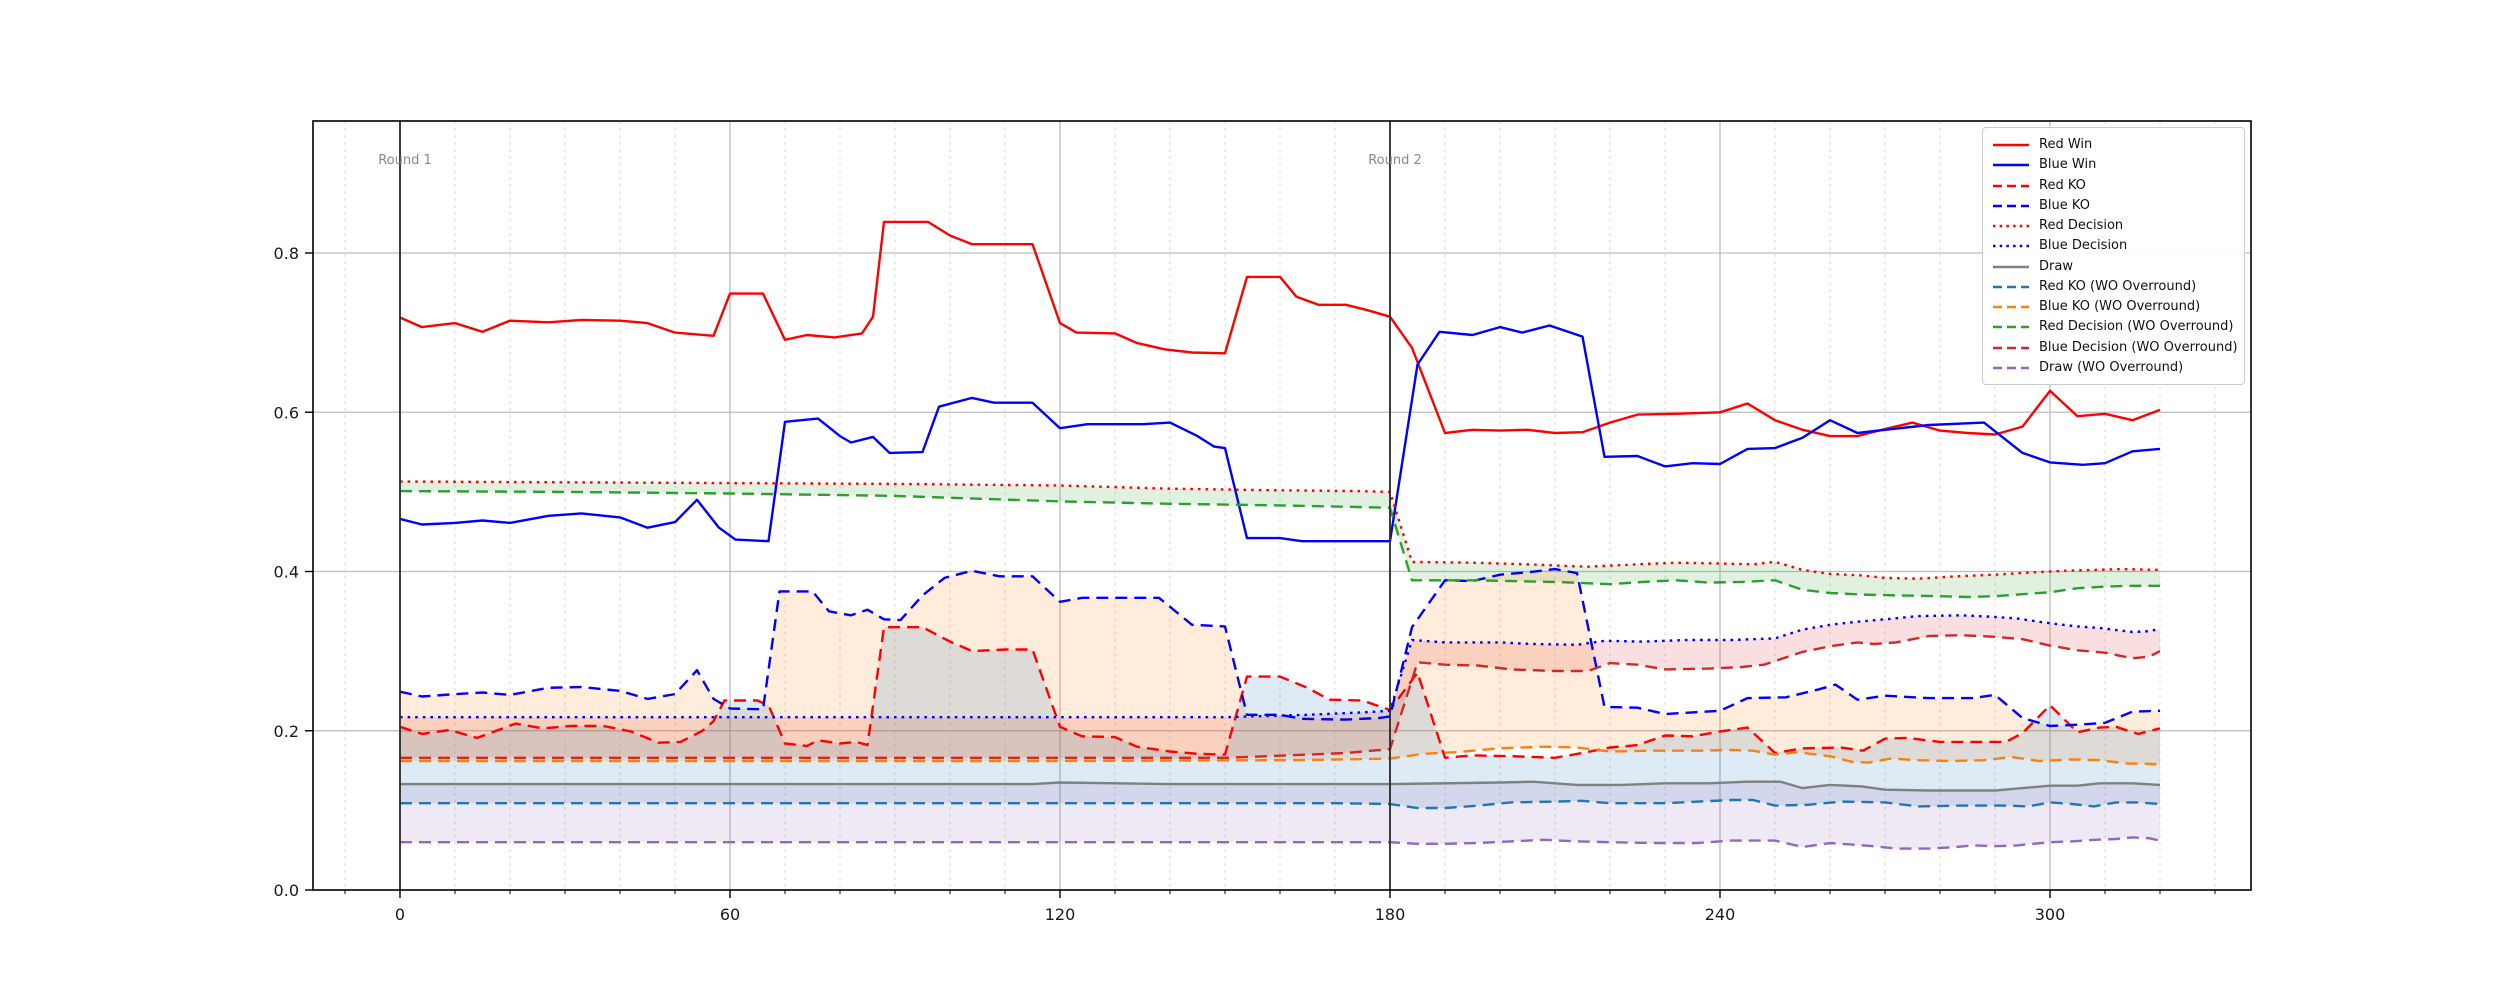 The height and width of the screenshot is (1000, 2500). I want to click on legend-line-sample-blue-win, so click(2011, 165).